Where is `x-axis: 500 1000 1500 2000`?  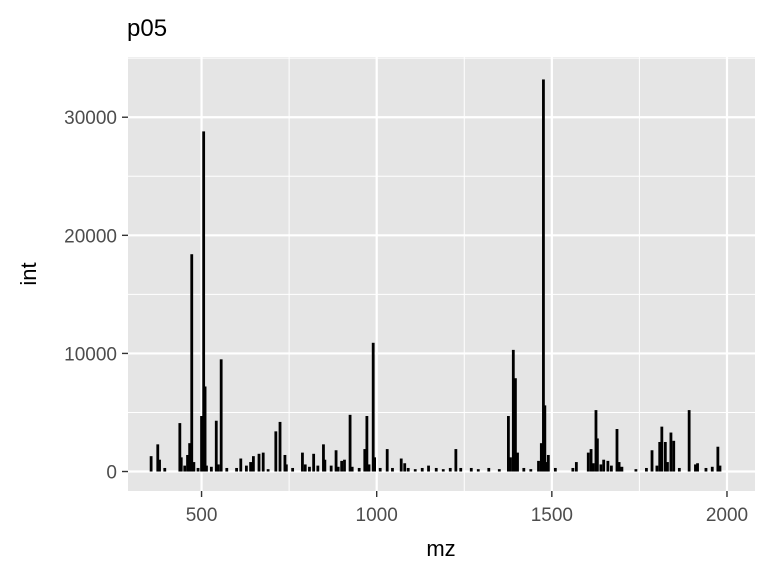
x-axis: 500 1000 1500 2000 is located at coordinates (467, 508).